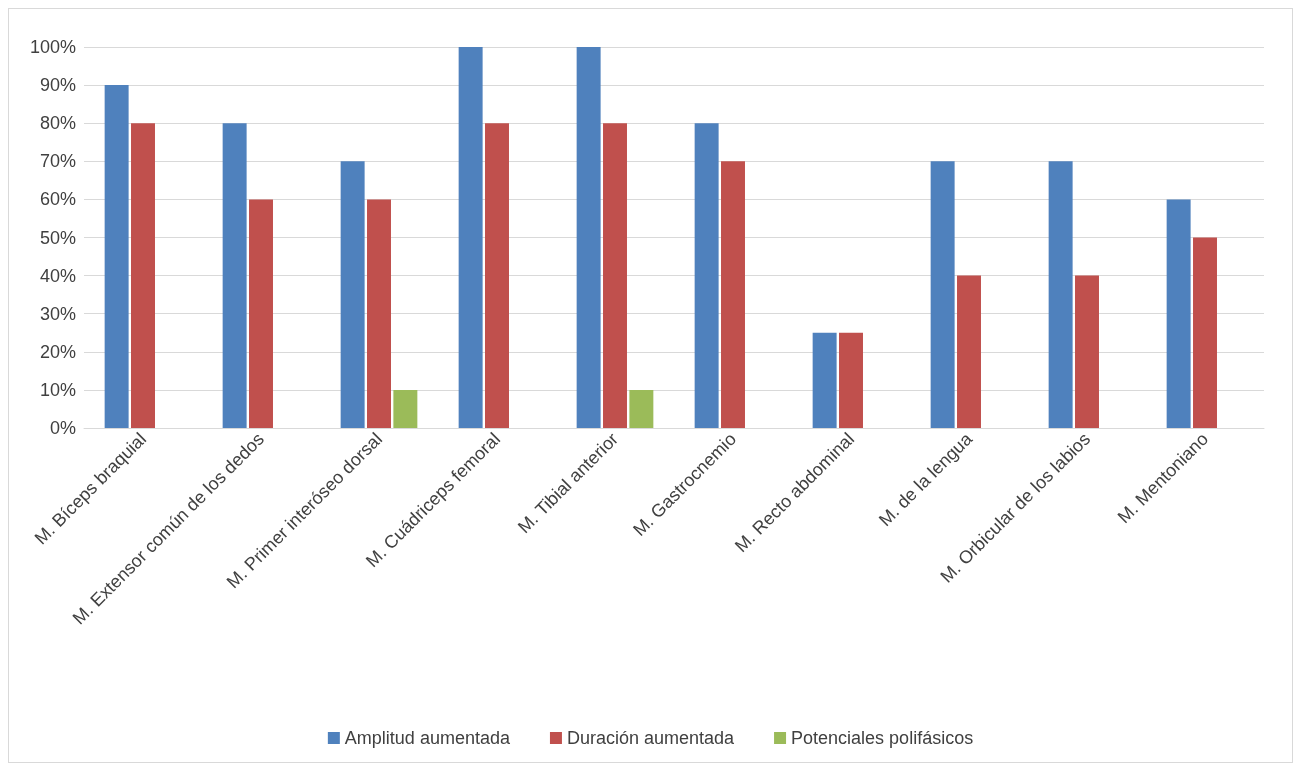 The width and height of the screenshot is (1301, 771). What do you see at coordinates (52, 47) in the screenshot?
I see `y-tick-label: 100%` at bounding box center [52, 47].